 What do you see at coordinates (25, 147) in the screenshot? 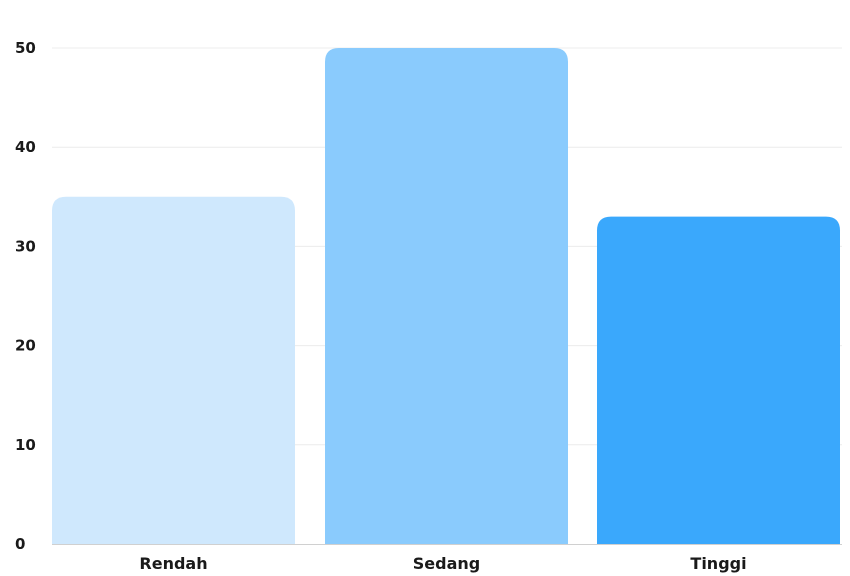
I see `y-tick-label-40: 40` at bounding box center [25, 147].